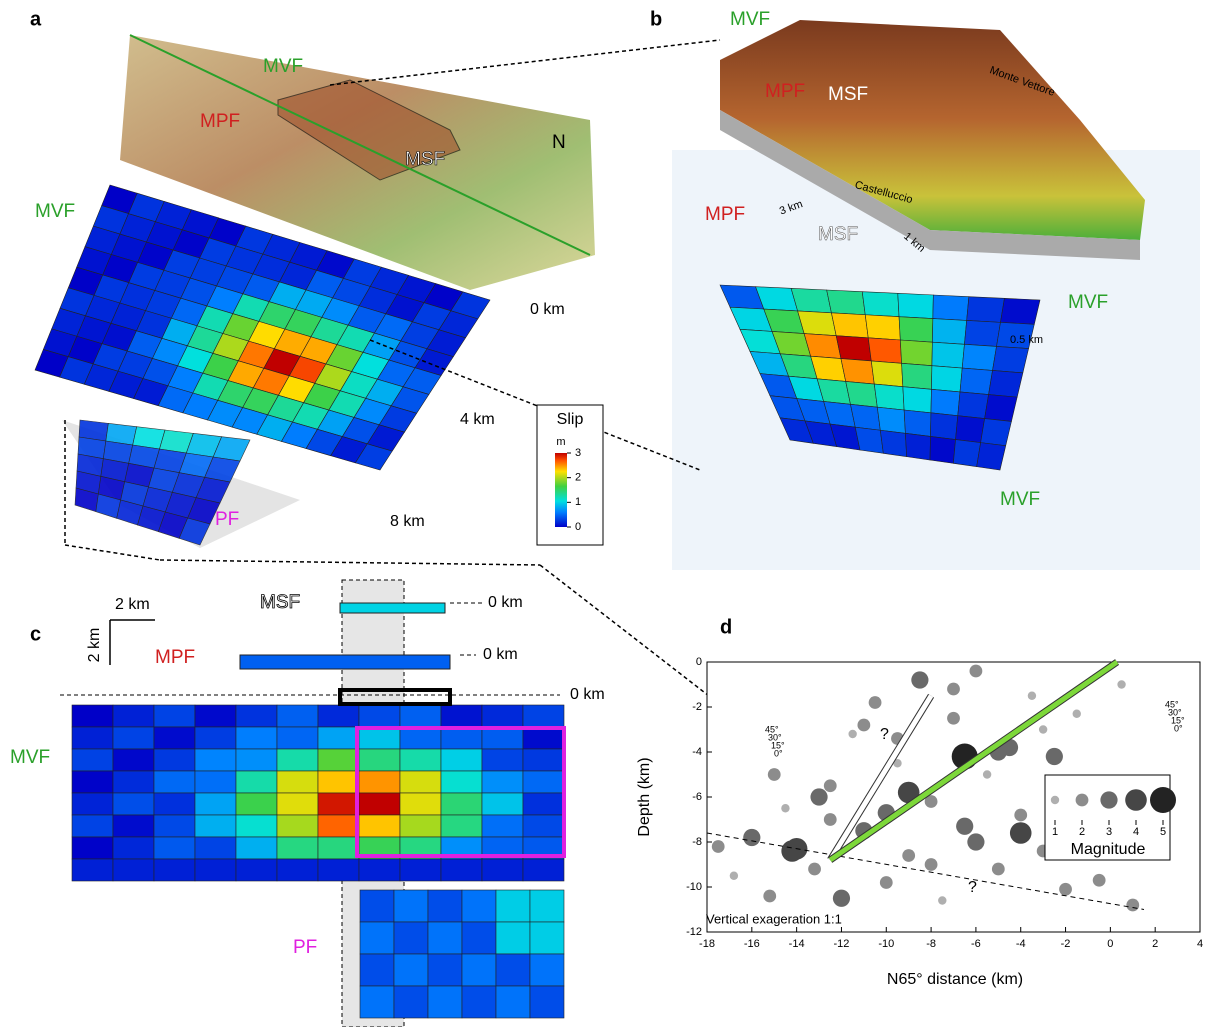 The width and height of the screenshot is (1210, 1027). Describe the element at coordinates (94, 645) in the screenshot. I see `scale-label: 2 km` at that location.